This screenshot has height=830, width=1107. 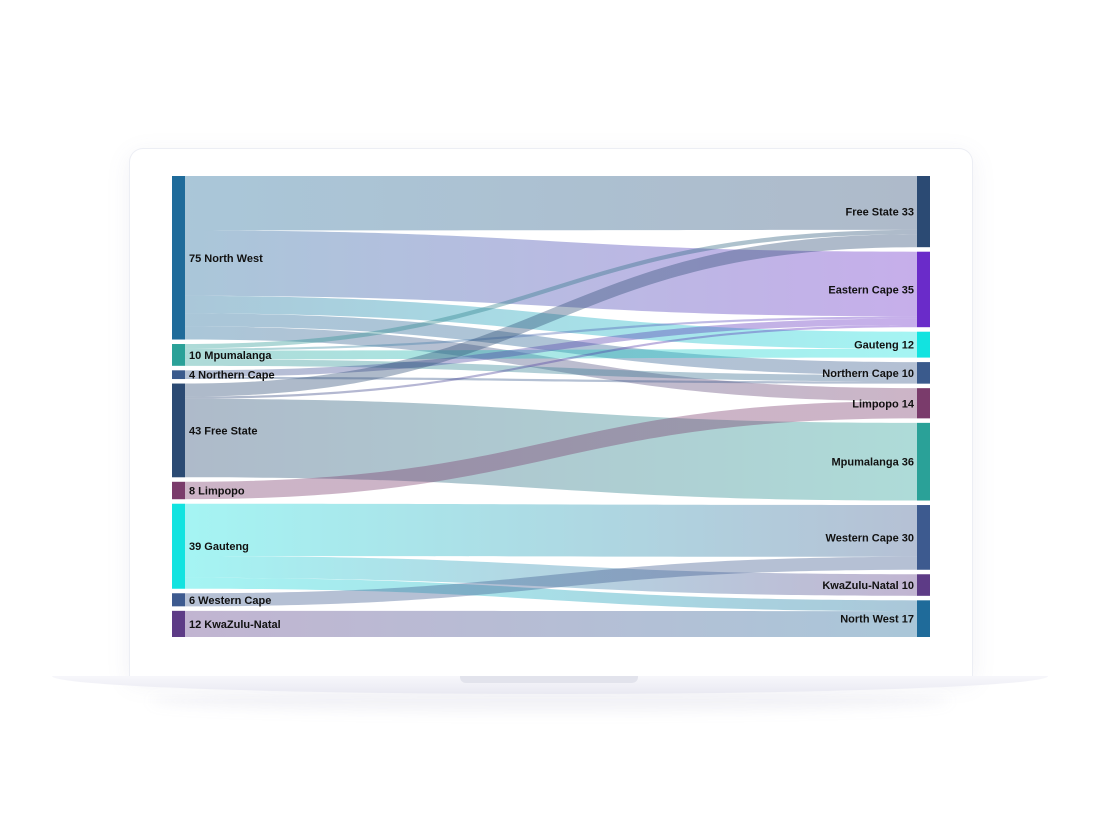 I want to click on link-north-west-to-gauteng, so click(x=551, y=322).